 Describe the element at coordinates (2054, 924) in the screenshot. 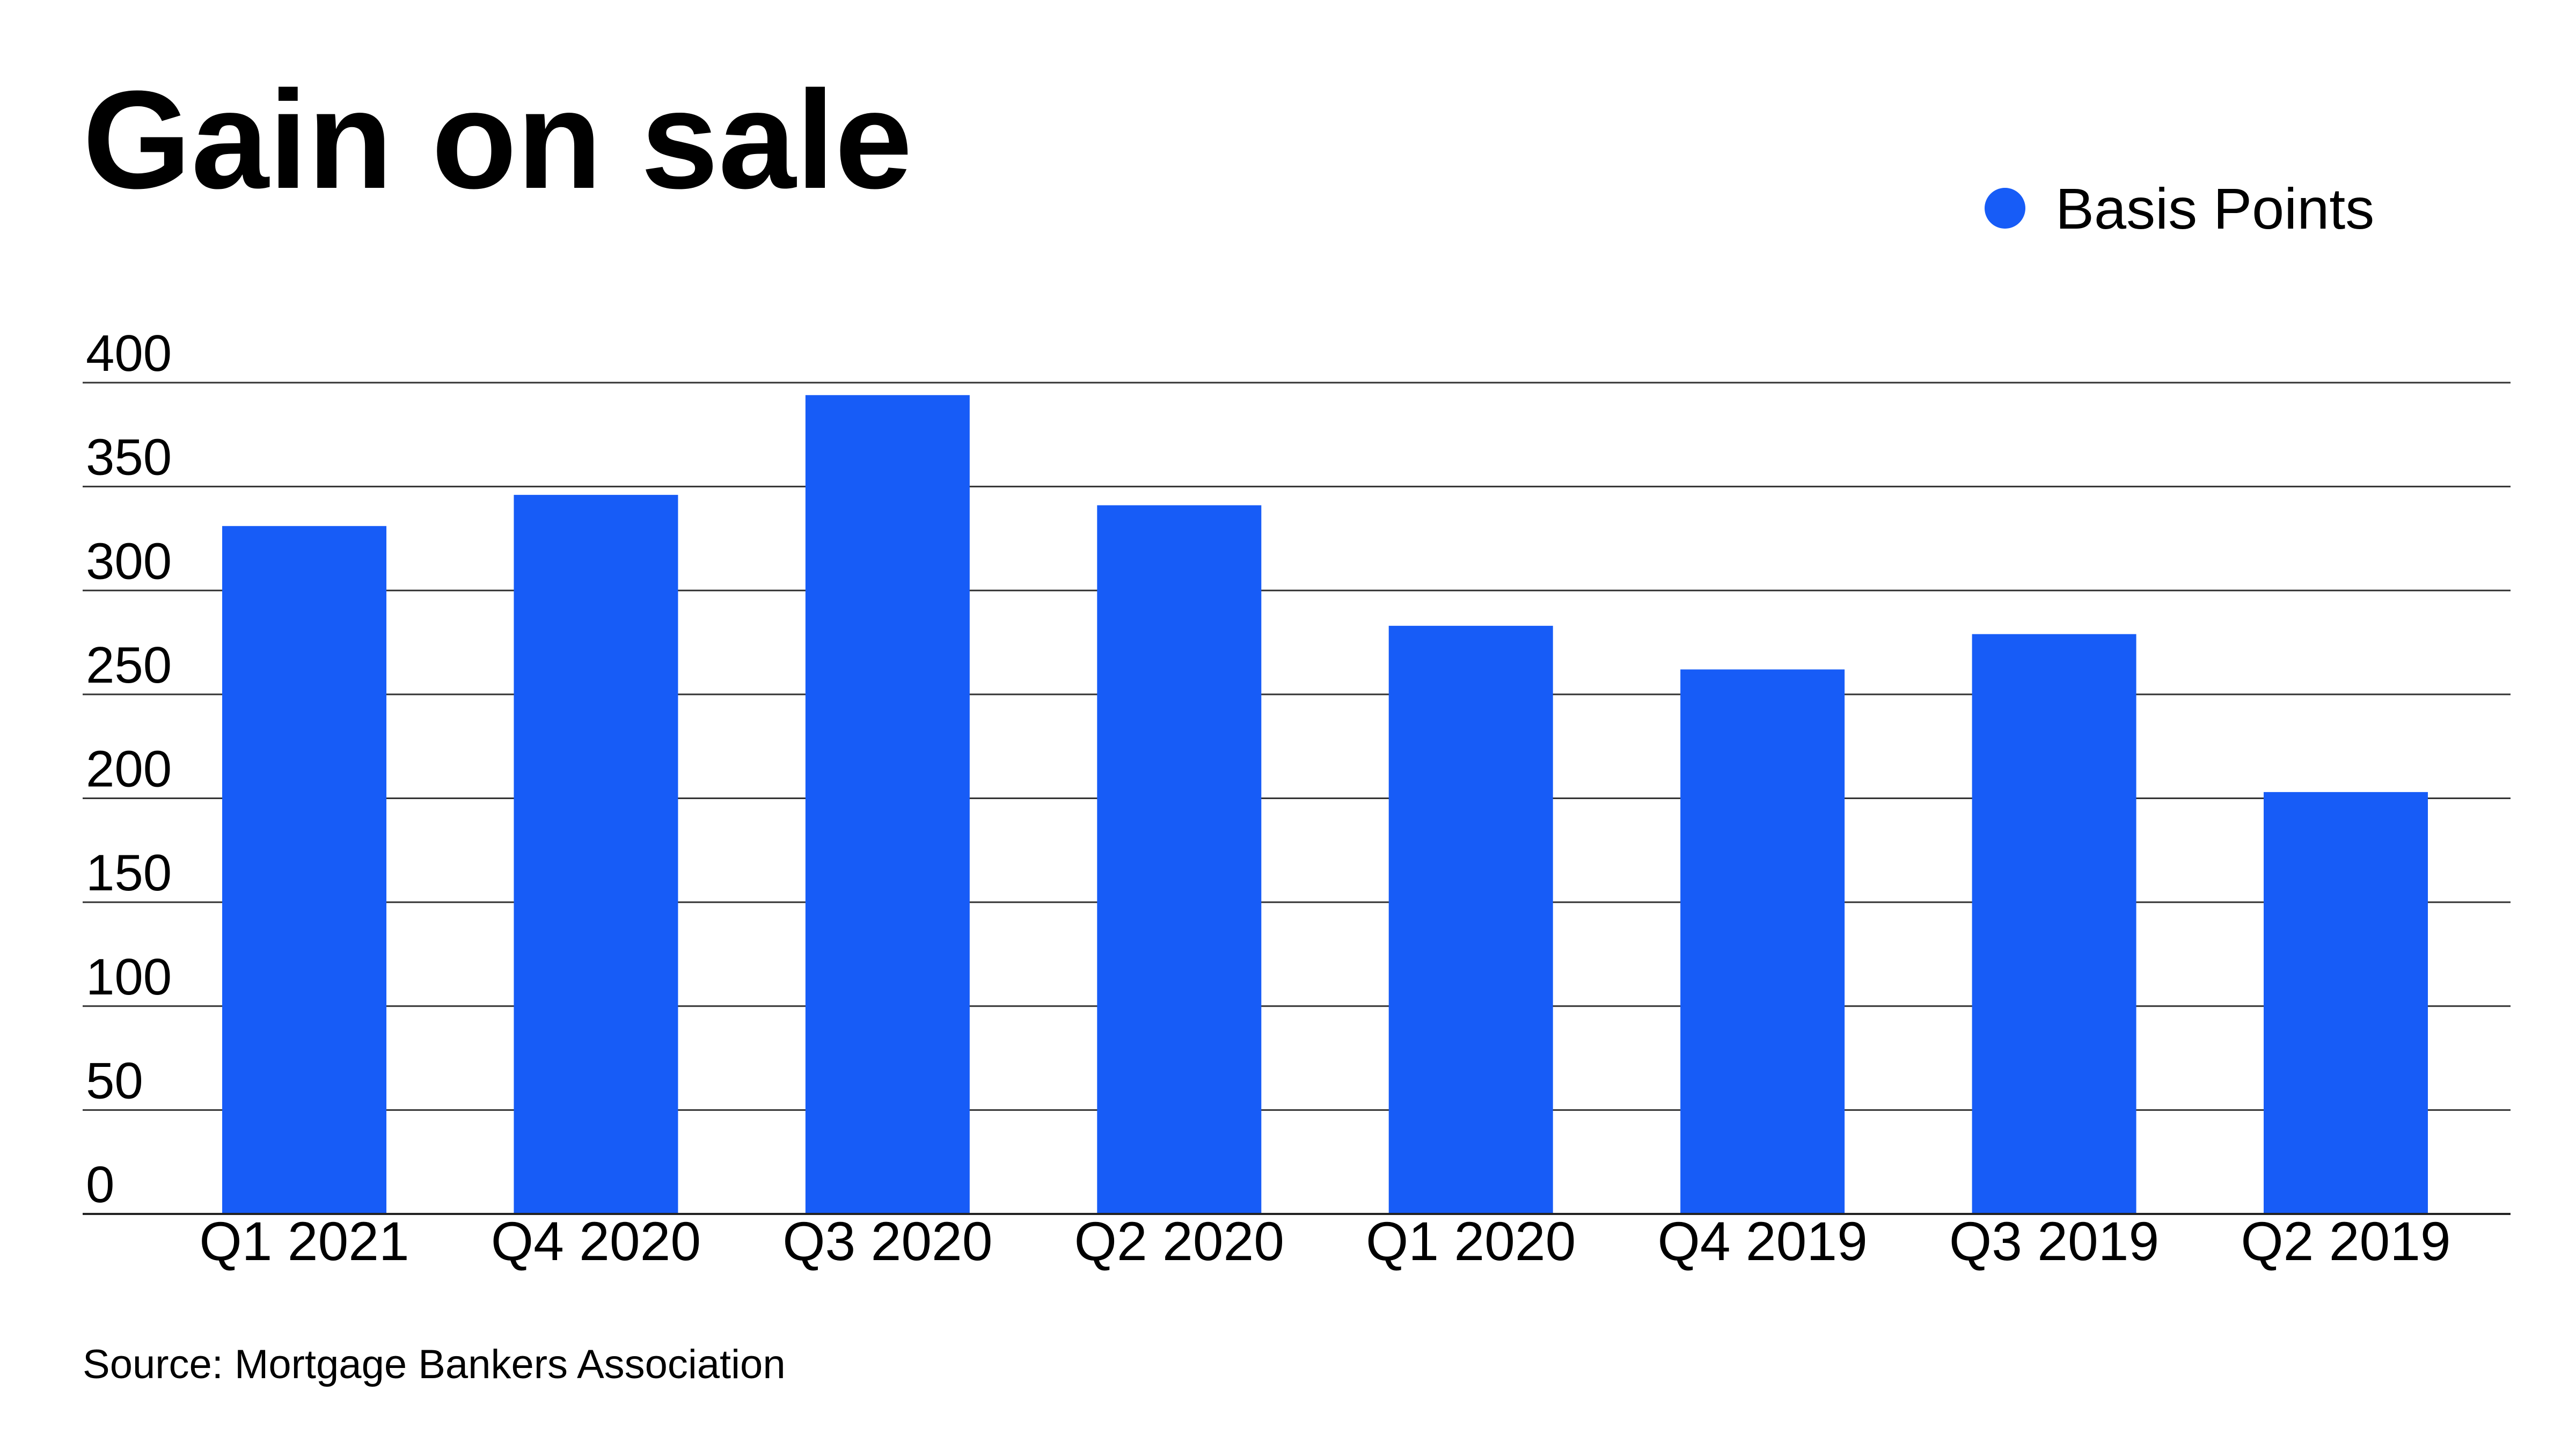

I see `bar-q3-2019` at that location.